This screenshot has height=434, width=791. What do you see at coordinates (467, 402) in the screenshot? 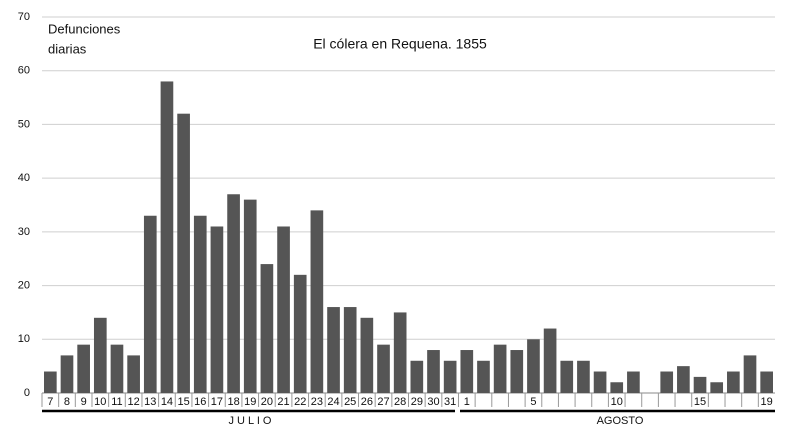
I see `x-tick-label: 1` at bounding box center [467, 402].